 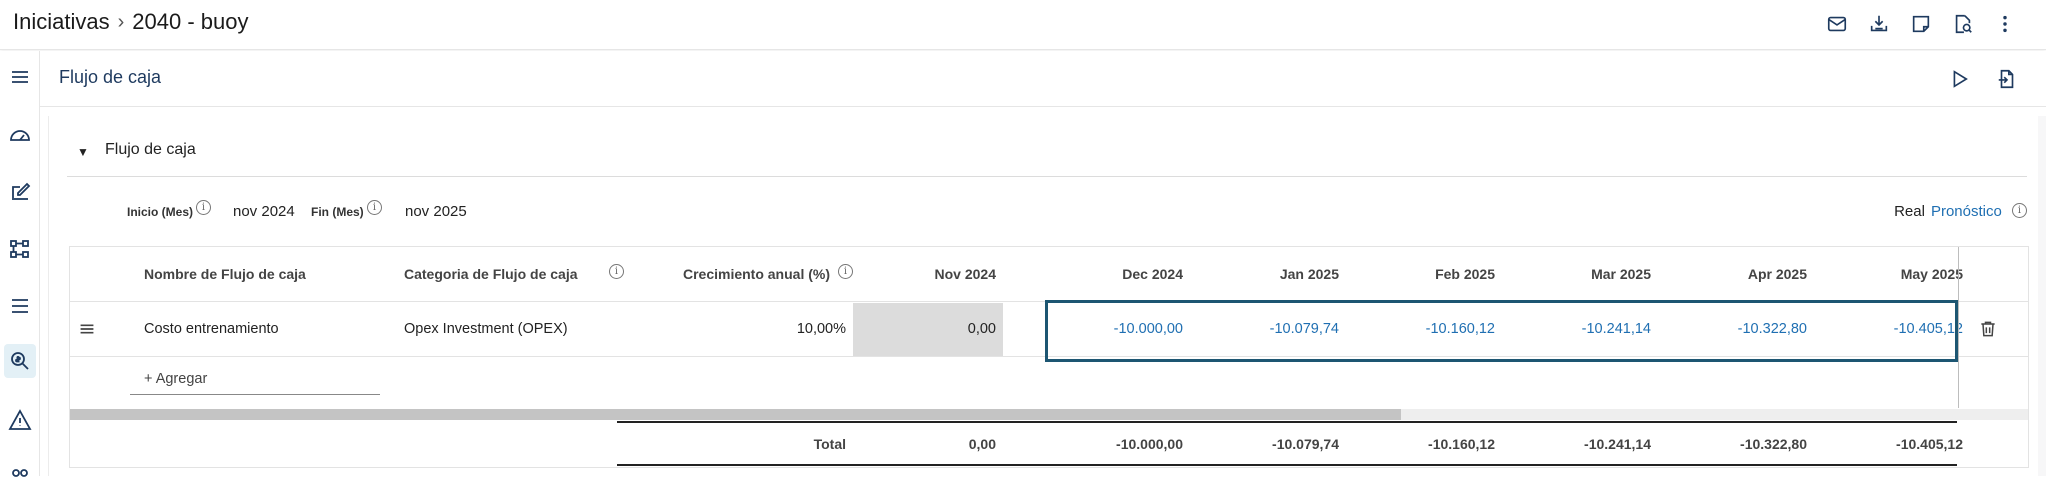 What do you see at coordinates (1909, 211) in the screenshot?
I see `mode-real: Real` at bounding box center [1909, 211].